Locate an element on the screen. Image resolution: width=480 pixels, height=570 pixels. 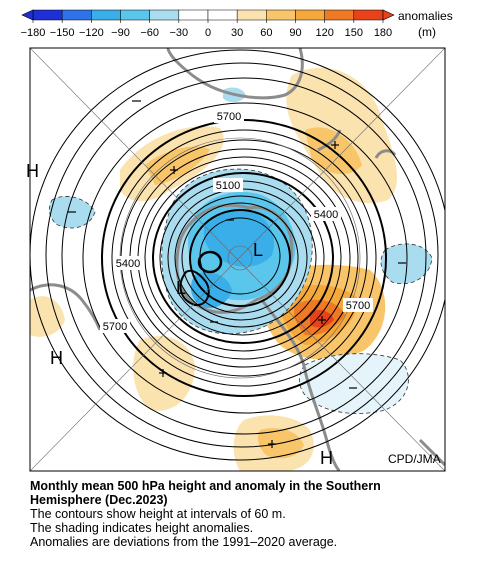
colorbar-tick-label: −120 is located at coordinates (91, 33).